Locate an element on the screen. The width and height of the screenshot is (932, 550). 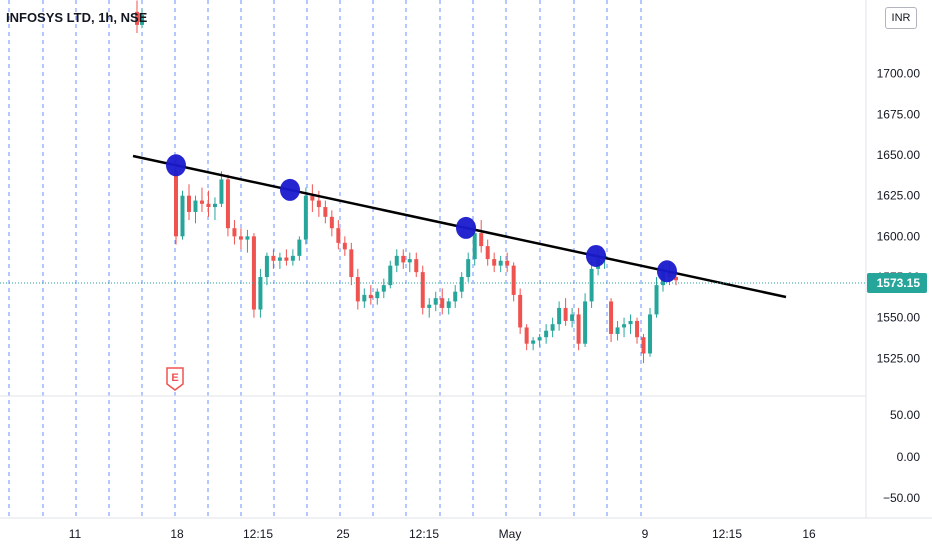
currency-button: INR is located at coordinates (901, 18).